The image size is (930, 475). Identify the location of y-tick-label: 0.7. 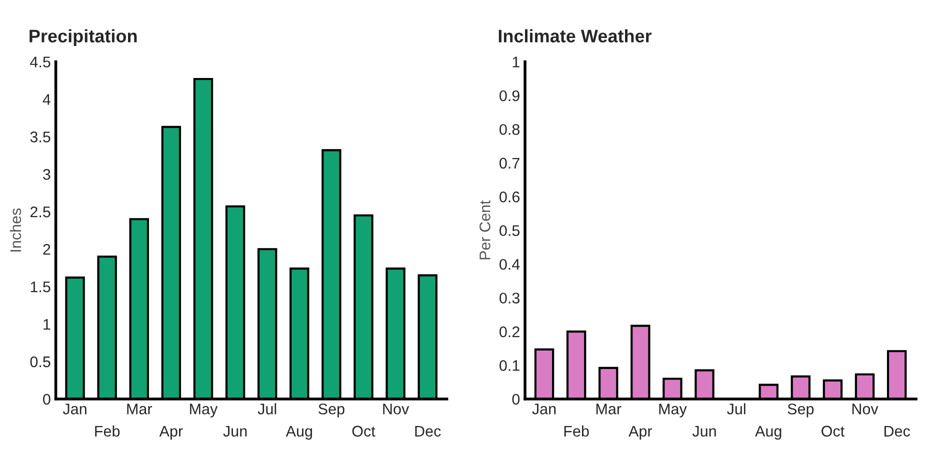
(510, 163).